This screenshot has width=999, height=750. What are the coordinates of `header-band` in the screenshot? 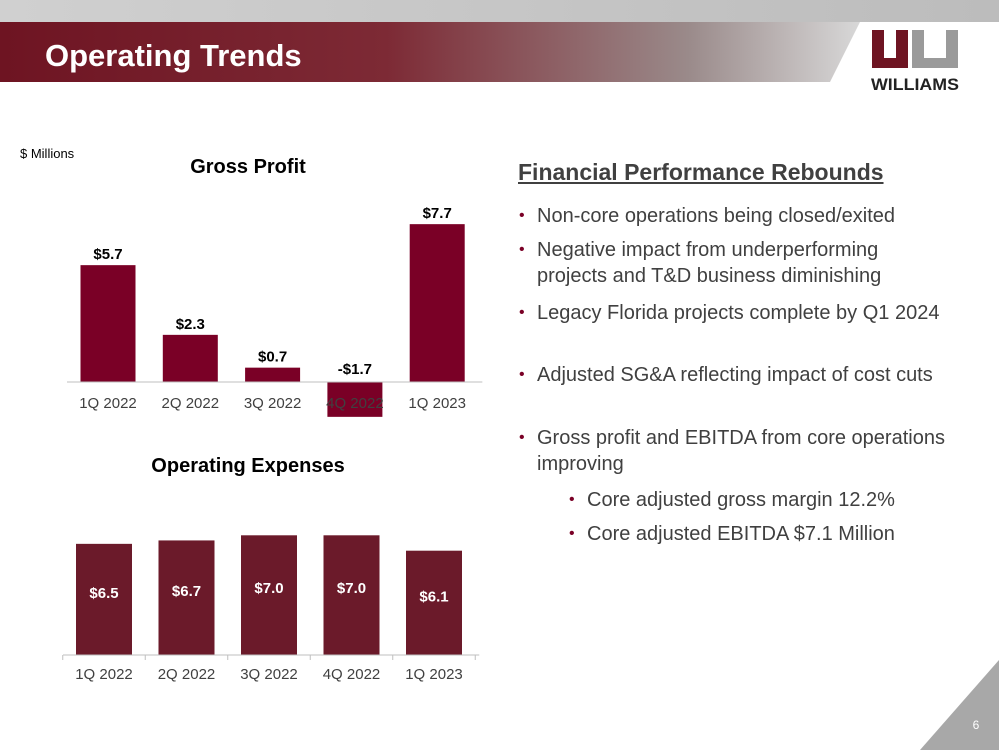 It's located at (430, 52).